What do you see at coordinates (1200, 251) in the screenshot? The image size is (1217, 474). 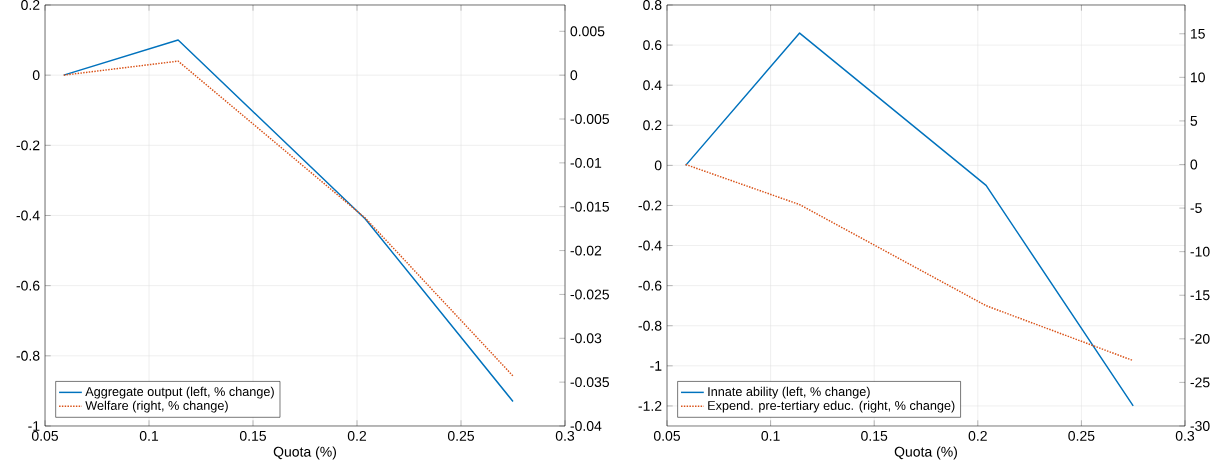 I see `y2-tick-label: -10` at bounding box center [1200, 251].